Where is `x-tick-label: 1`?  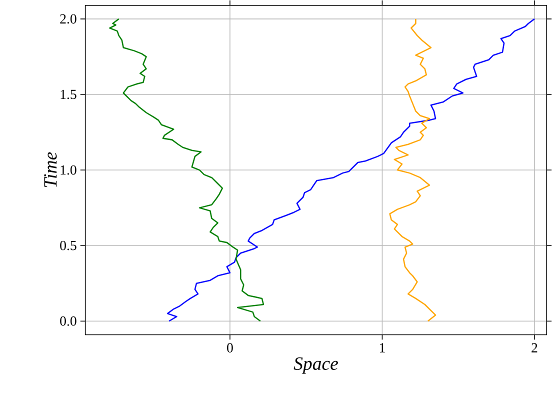
x-tick-label: 1 is located at coordinates (382, 347).